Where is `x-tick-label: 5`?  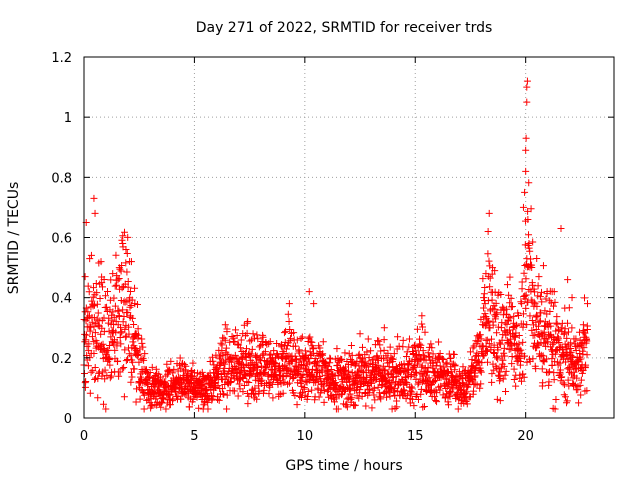
x-tick-label: 5 is located at coordinates (194, 436).